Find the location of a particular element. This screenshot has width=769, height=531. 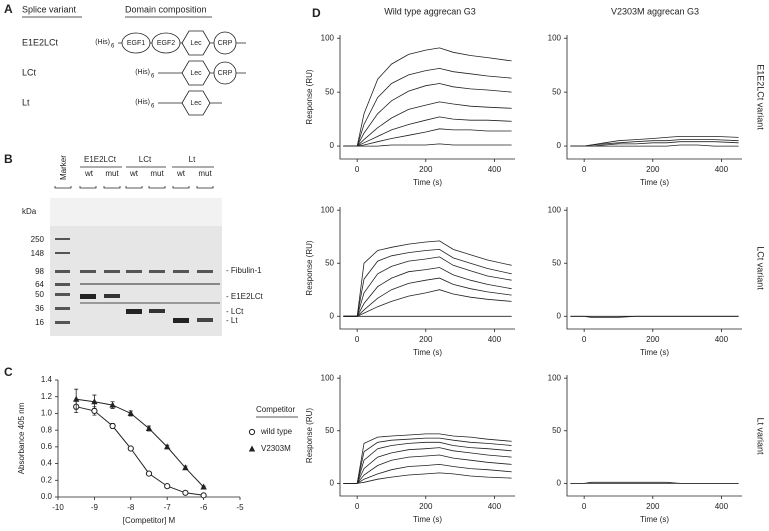

domain: EGF2 is located at coordinates (166, 43).